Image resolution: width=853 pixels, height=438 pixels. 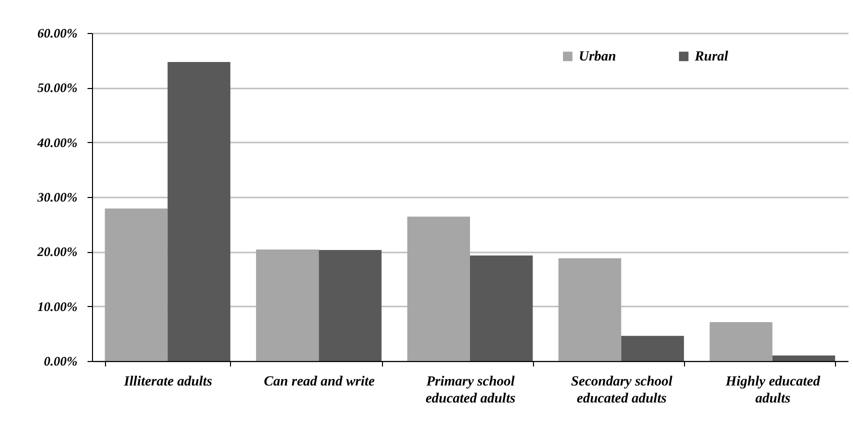 What do you see at coordinates (621, 390) in the screenshot?
I see `x-tick-label: Secondary school educated adults` at bounding box center [621, 390].